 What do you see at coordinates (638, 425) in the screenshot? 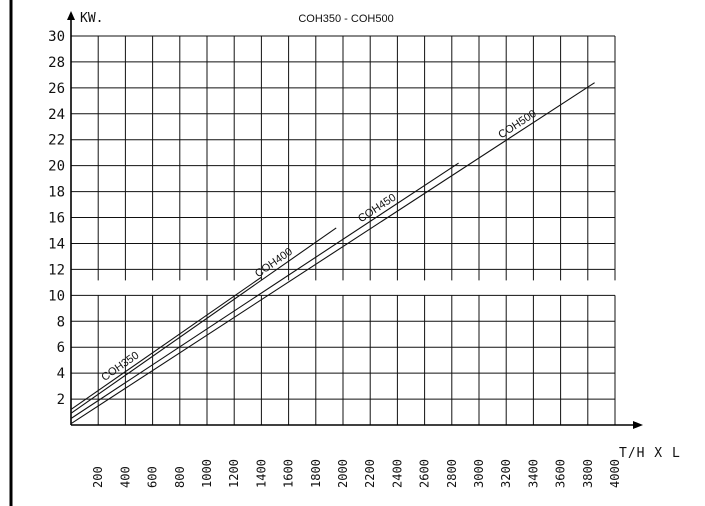
I see `x-axis-arrowhead` at bounding box center [638, 425].